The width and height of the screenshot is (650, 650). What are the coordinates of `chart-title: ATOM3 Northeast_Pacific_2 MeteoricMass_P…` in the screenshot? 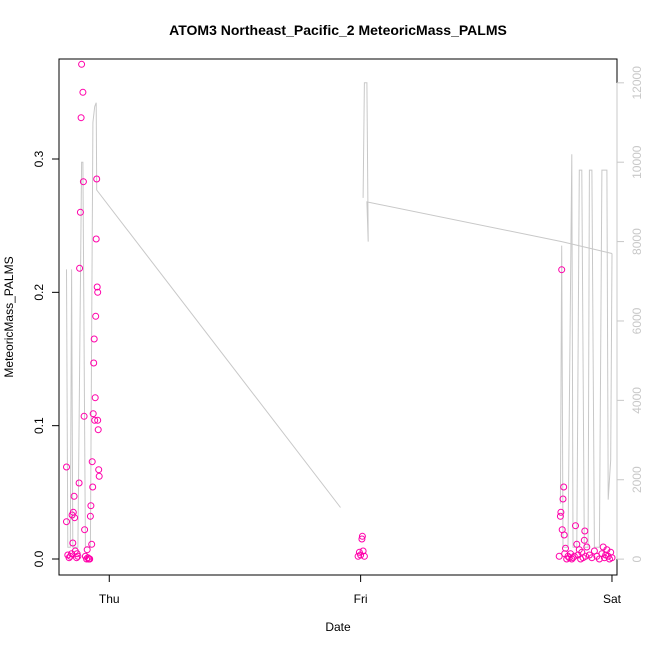 It's located at (338, 30).